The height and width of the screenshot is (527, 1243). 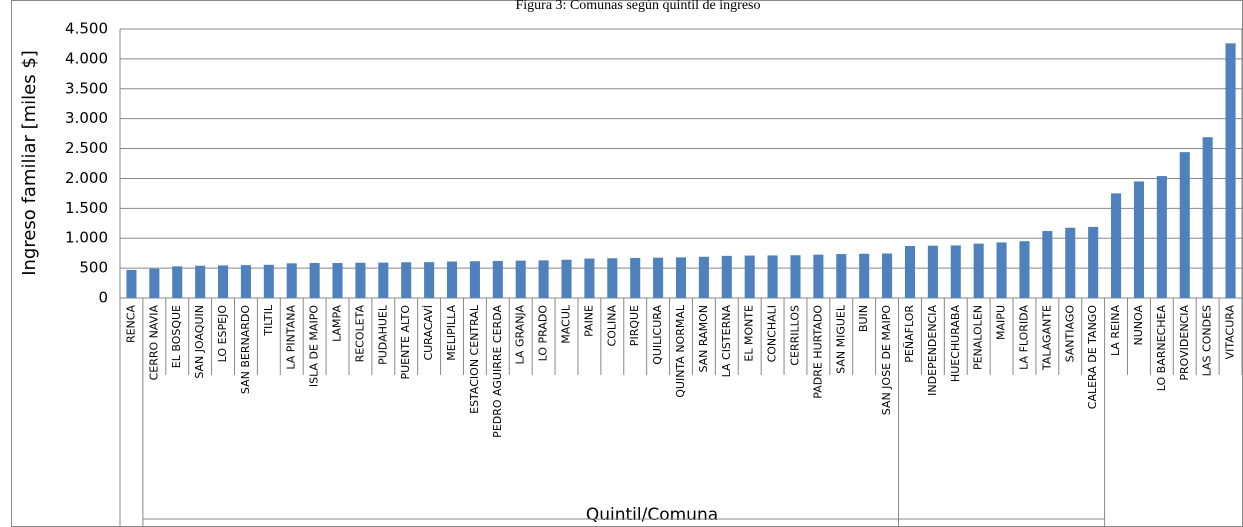 I want to click on x-tick-label: SAN RAMON, so click(x=703, y=339).